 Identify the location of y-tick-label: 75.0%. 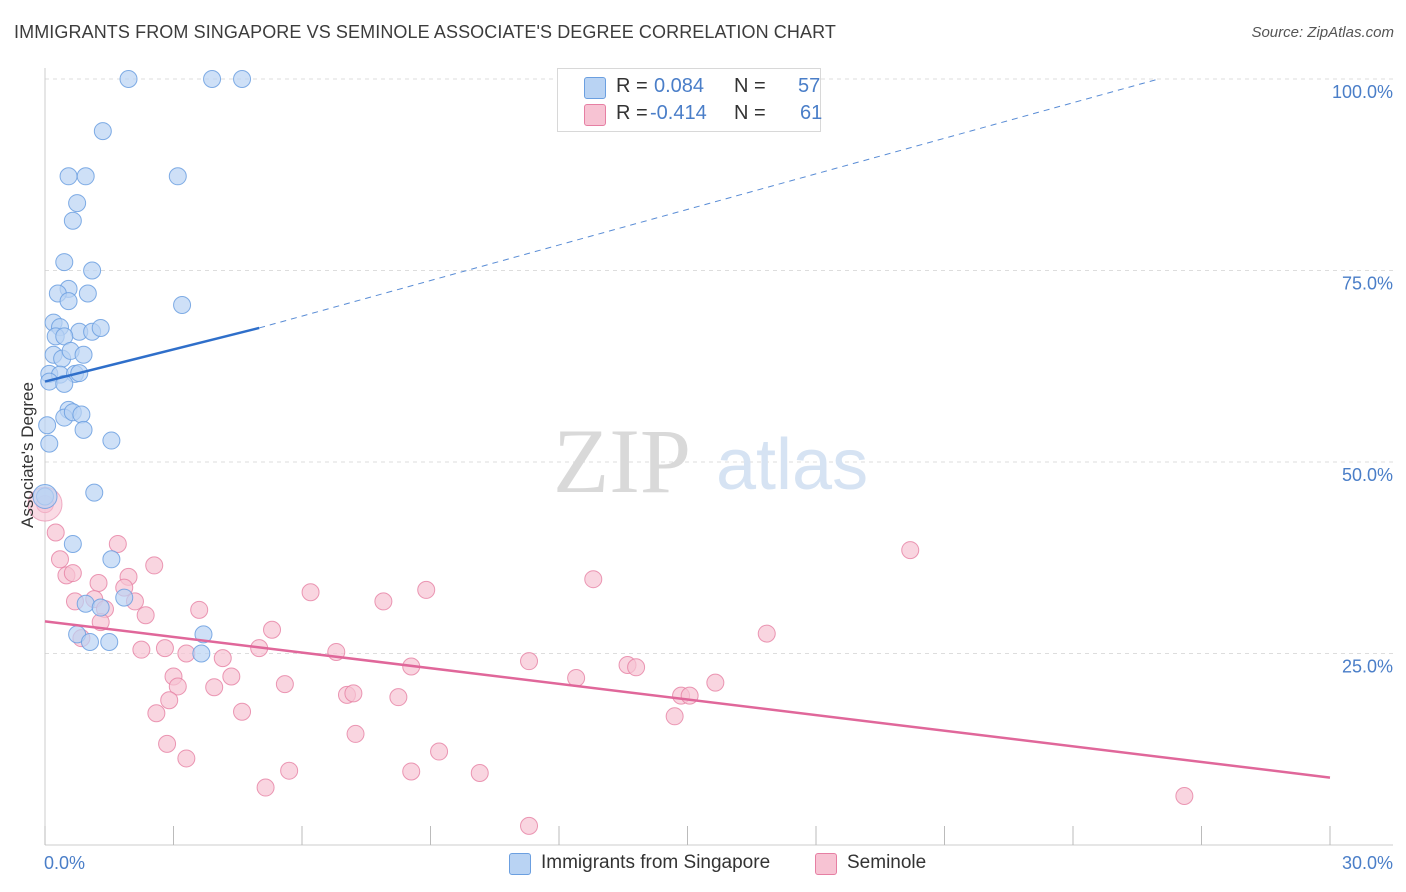
(1367, 284).